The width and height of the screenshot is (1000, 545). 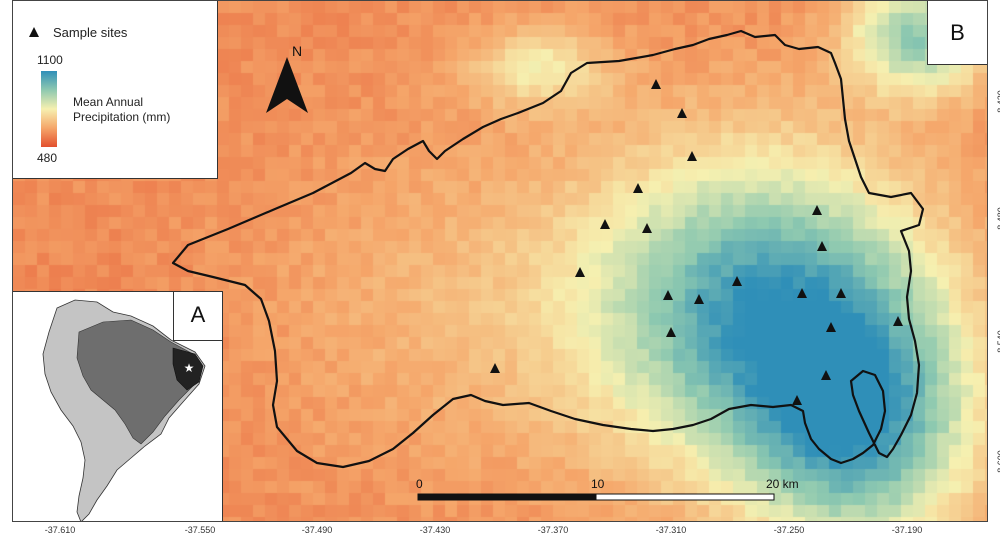 What do you see at coordinates (122, 117) in the screenshot?
I see `gradient-title-line2: Precipitation (mm)` at bounding box center [122, 117].